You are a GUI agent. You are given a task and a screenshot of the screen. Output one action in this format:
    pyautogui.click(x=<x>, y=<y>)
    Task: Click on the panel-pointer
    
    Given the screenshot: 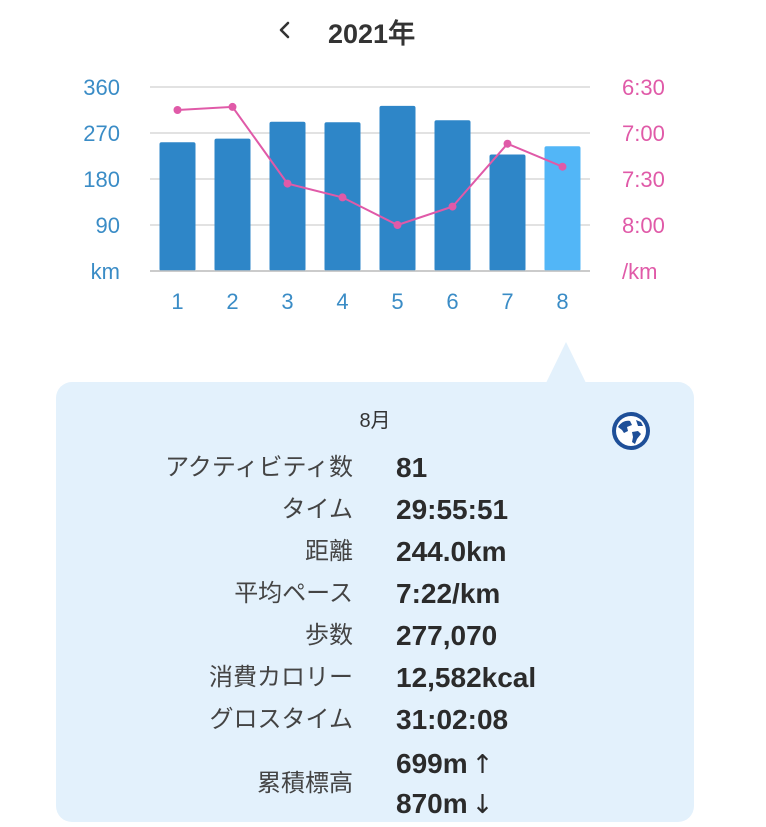 What is the action you would take?
    pyautogui.click(x=566, y=362)
    